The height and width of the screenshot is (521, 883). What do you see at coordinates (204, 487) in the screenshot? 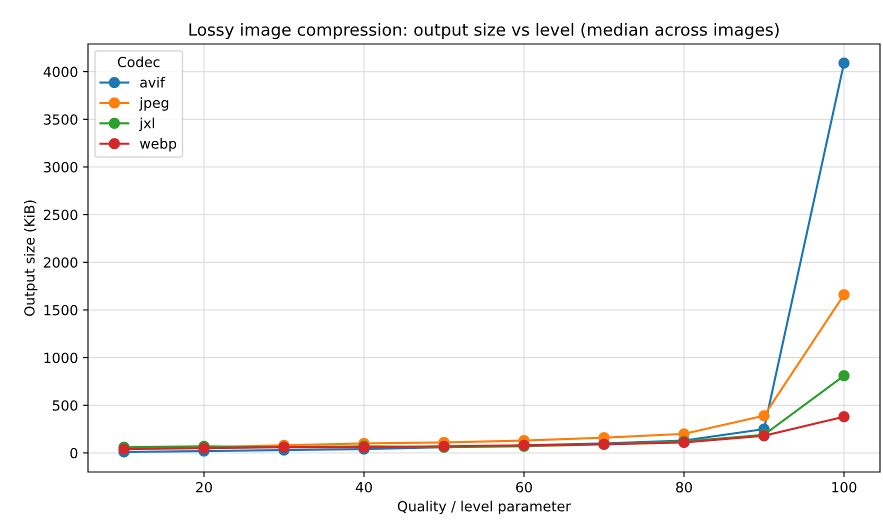
I see `x-tick-label: 20` at bounding box center [204, 487].